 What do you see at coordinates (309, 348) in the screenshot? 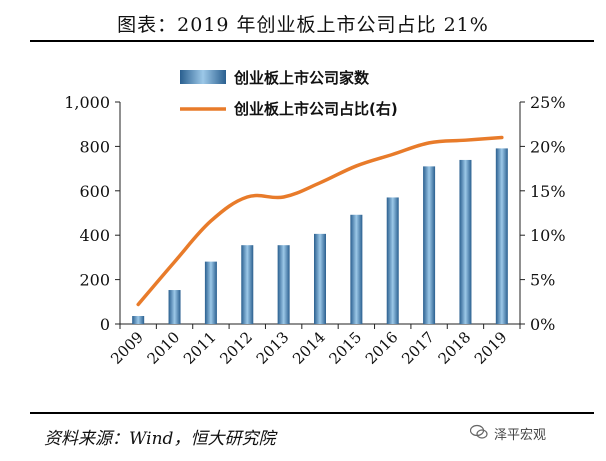
I see `x-tick-label: 2014` at bounding box center [309, 348].